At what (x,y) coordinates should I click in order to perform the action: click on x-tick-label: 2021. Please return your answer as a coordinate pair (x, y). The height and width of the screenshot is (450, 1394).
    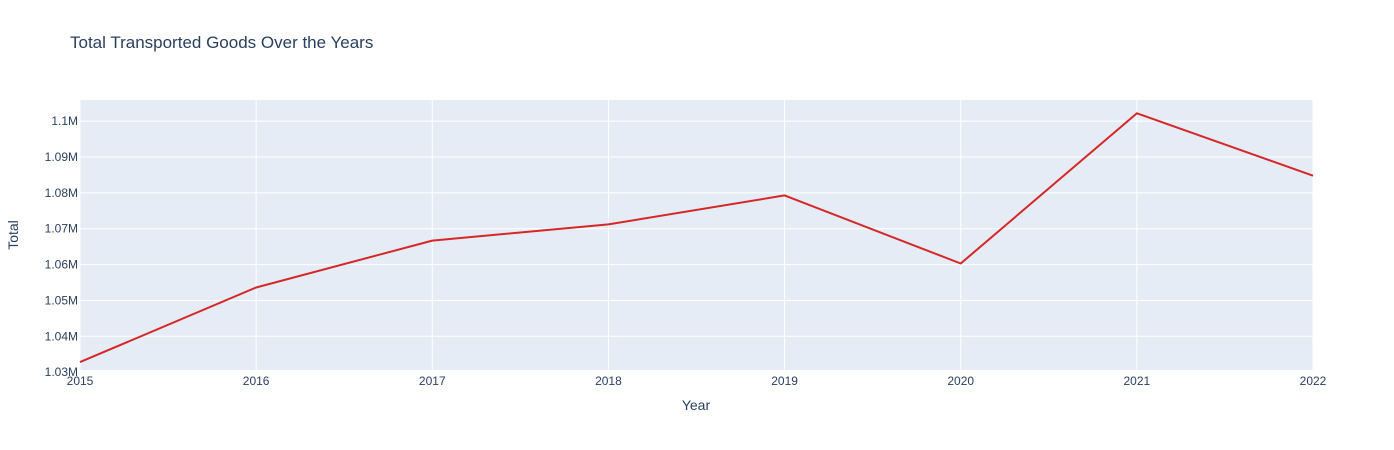
    Looking at the image, I should click on (1137, 381).